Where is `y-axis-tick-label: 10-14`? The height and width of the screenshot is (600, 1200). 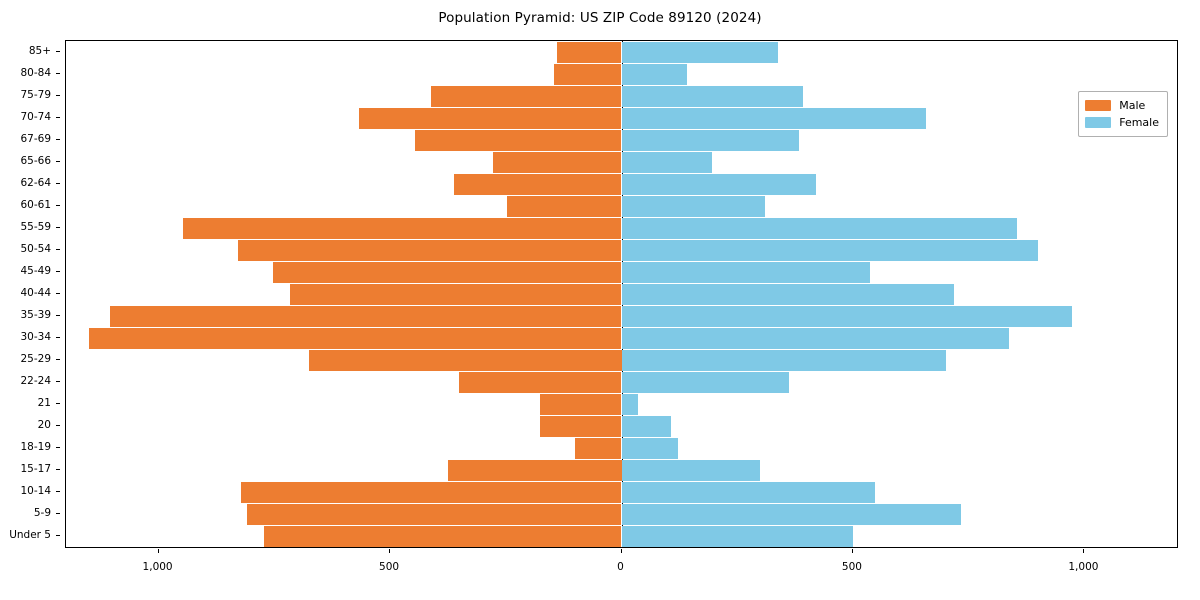 y-axis-tick-label: 10-14 is located at coordinates (35, 491).